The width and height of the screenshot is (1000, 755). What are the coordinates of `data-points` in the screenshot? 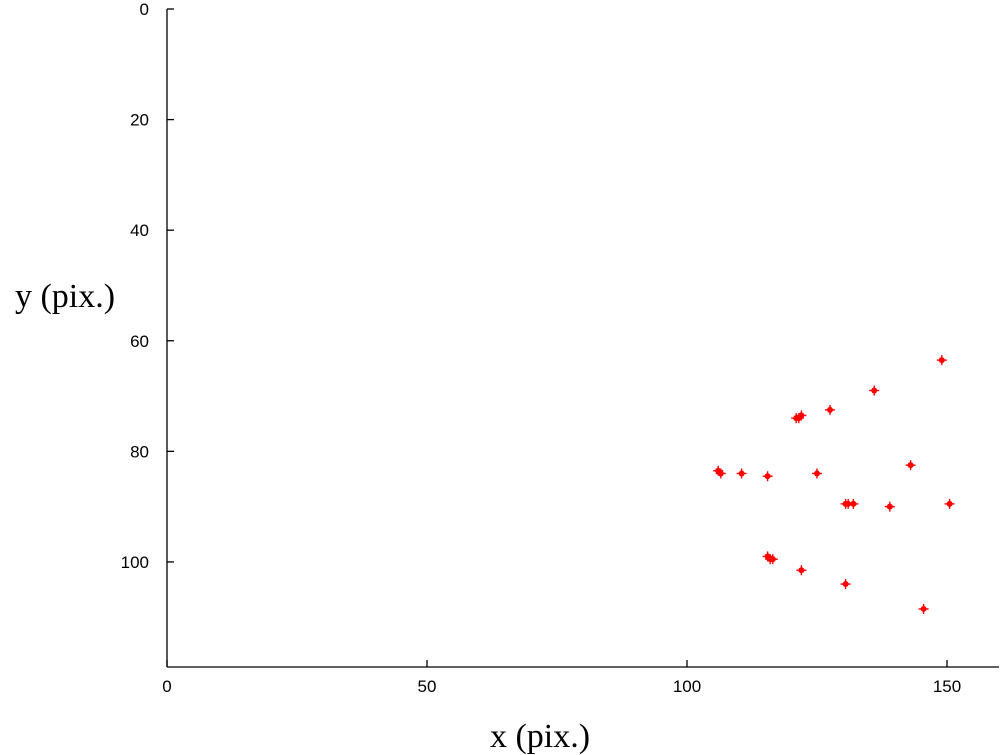 It's located at (834, 484).